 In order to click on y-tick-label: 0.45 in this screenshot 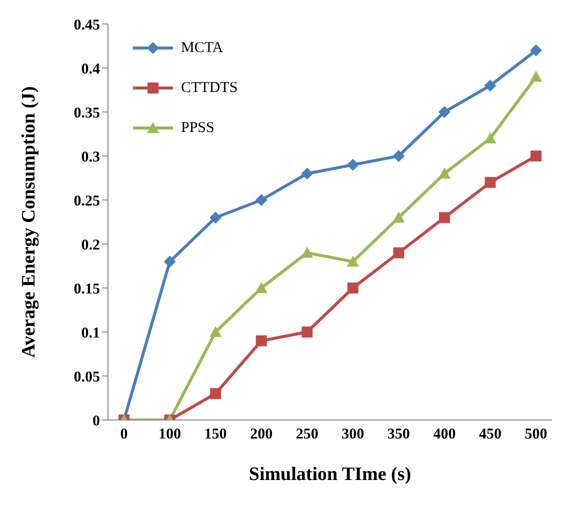, I will do `click(87, 25)`.